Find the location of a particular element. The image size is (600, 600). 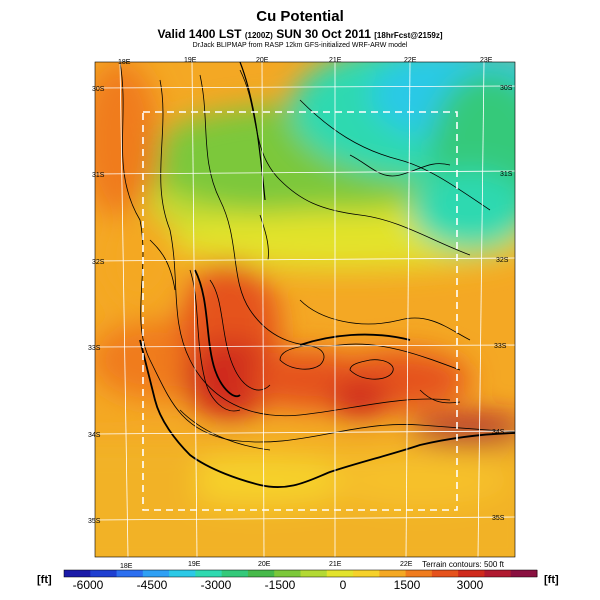

lon-label-bottom: 20E is located at coordinates (264, 564).